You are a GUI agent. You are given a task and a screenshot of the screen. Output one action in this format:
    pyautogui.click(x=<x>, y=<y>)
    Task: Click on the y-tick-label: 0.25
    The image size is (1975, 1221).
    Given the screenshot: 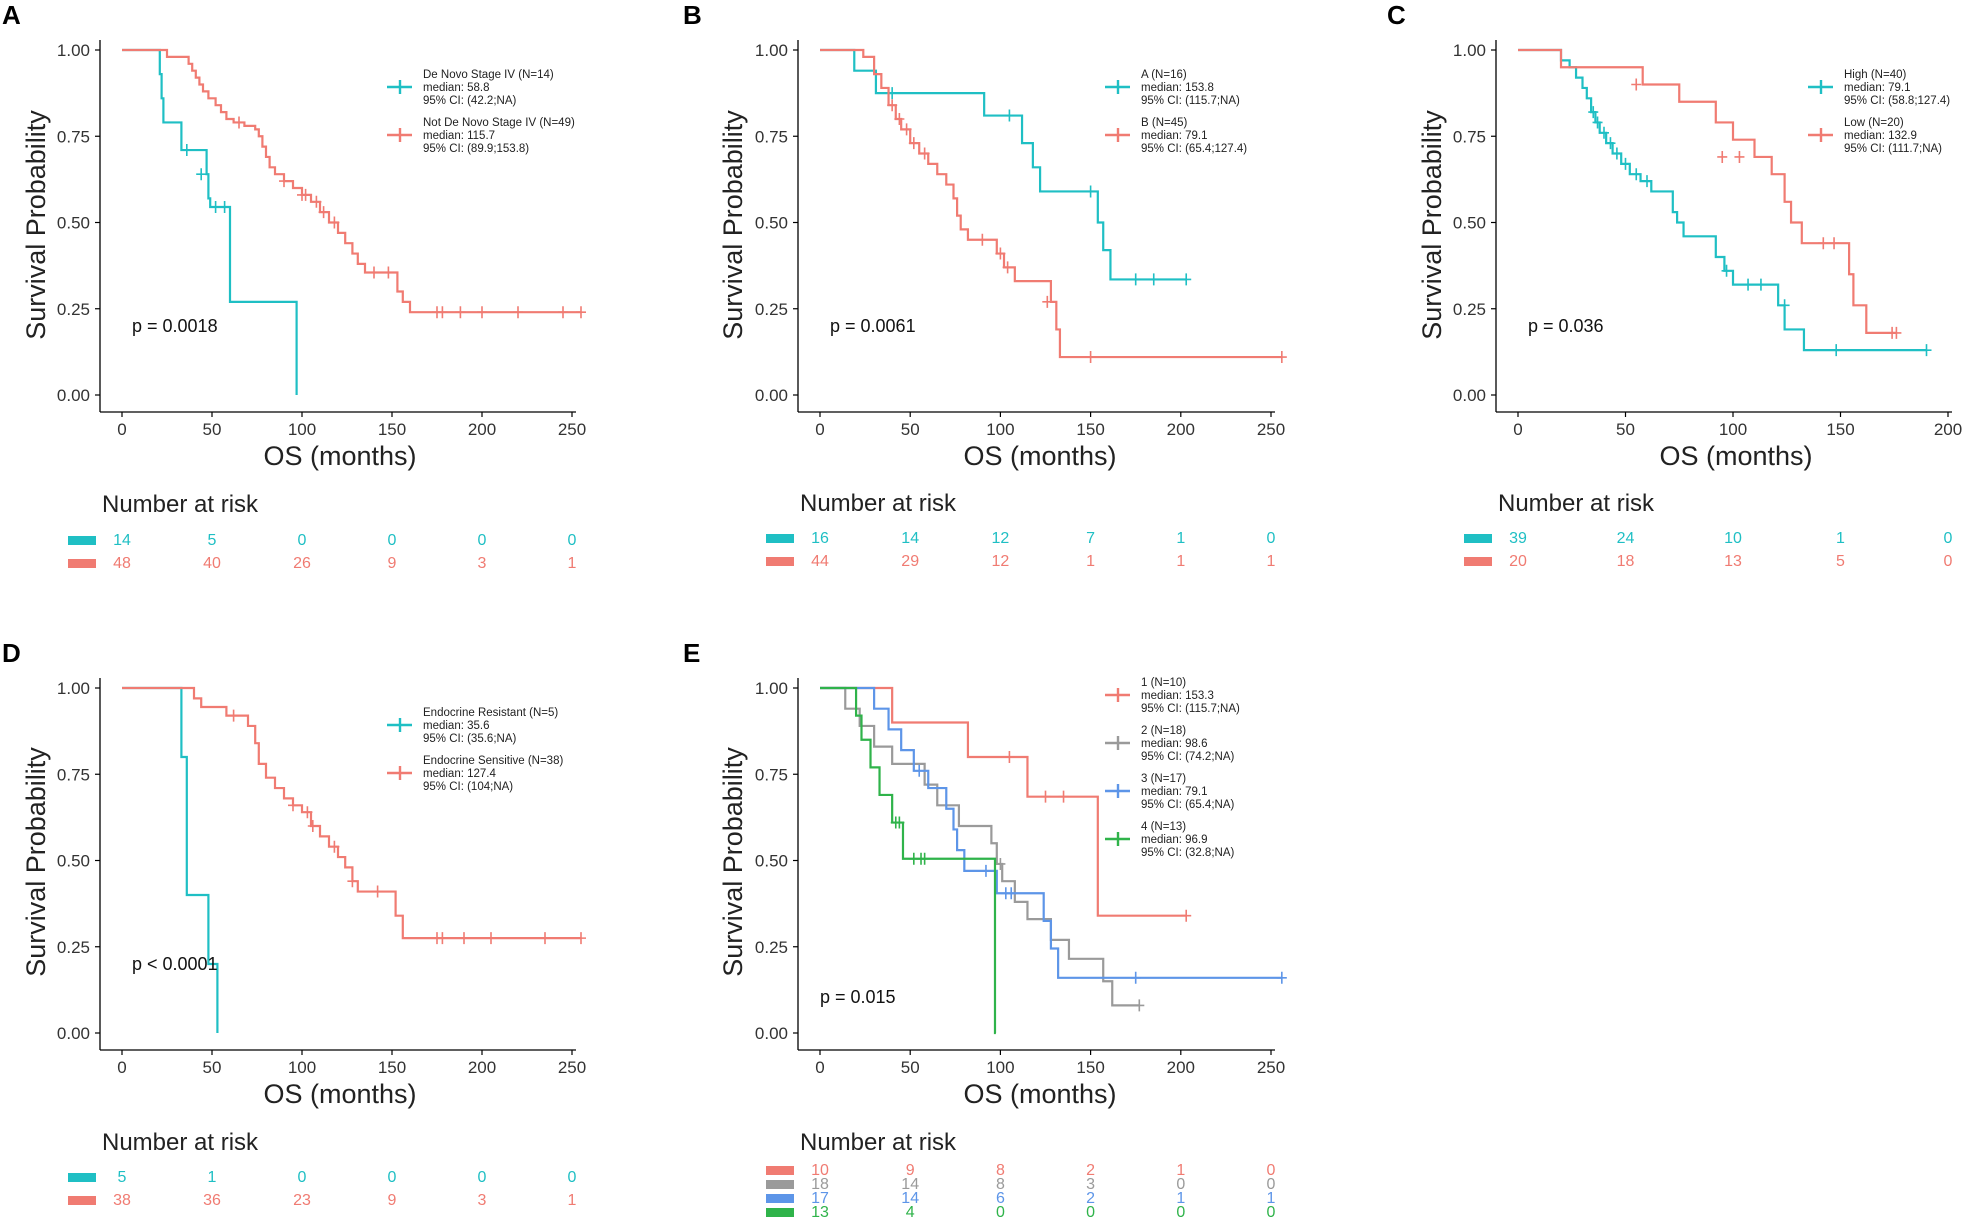 What is the action you would take?
    pyautogui.click(x=771, y=309)
    